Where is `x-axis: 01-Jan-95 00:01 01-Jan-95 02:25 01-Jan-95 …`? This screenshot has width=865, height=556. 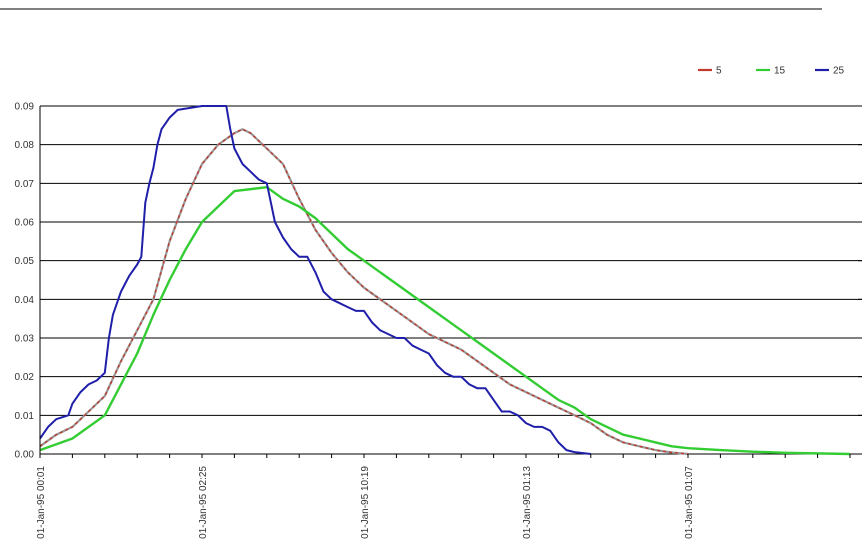
x-axis: 01-Jan-95 00:01 01-Jan-95 02:25 01-Jan-95 … is located at coordinates (443, 496).